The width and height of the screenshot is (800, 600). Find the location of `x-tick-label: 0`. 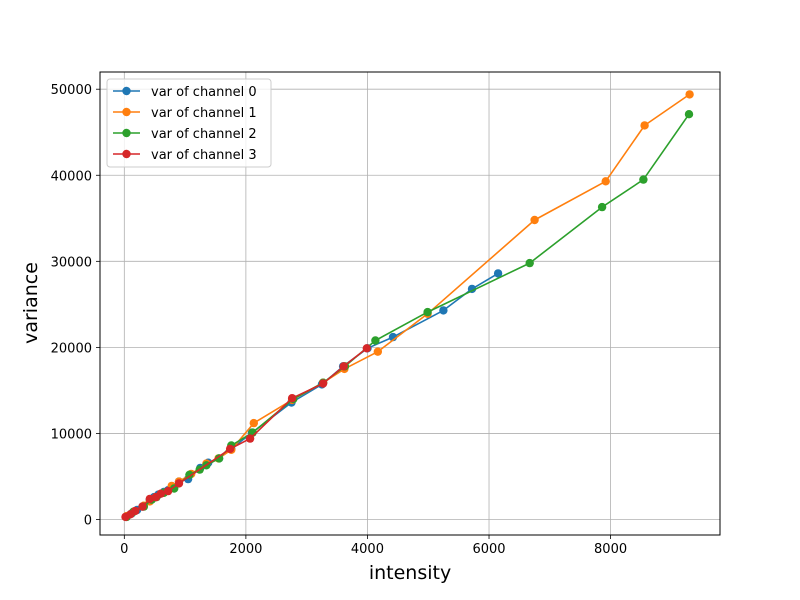

x-tick-label: 0 is located at coordinates (124, 549).